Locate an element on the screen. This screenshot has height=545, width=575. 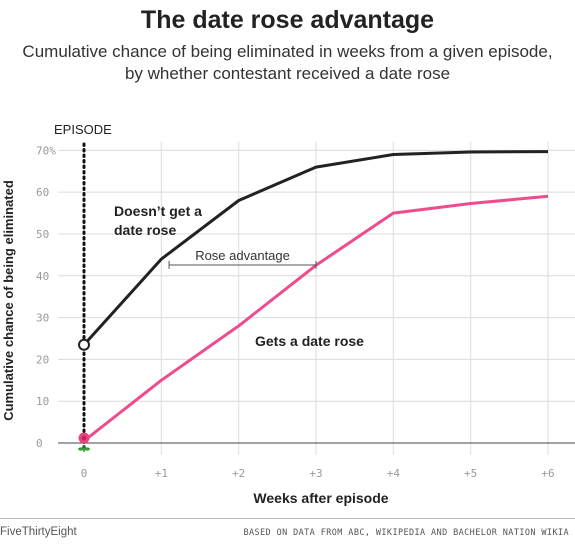
x-tick-label: +3 is located at coordinates (315, 473).